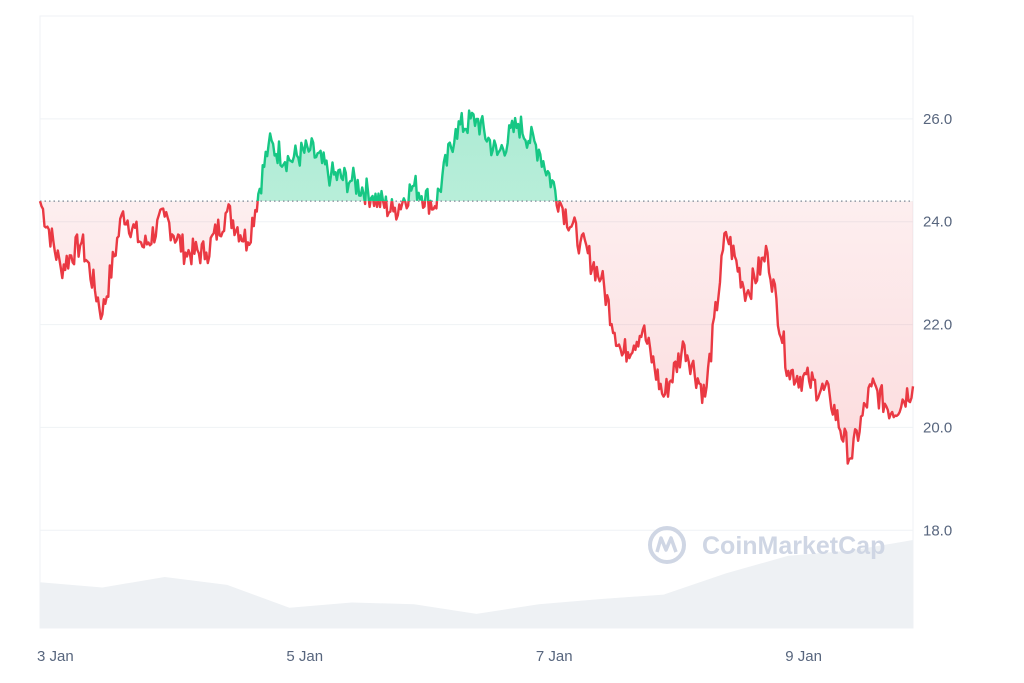 This screenshot has width=1024, height=683. I want to click on x-tick-label: 7 Jan, so click(554, 656).